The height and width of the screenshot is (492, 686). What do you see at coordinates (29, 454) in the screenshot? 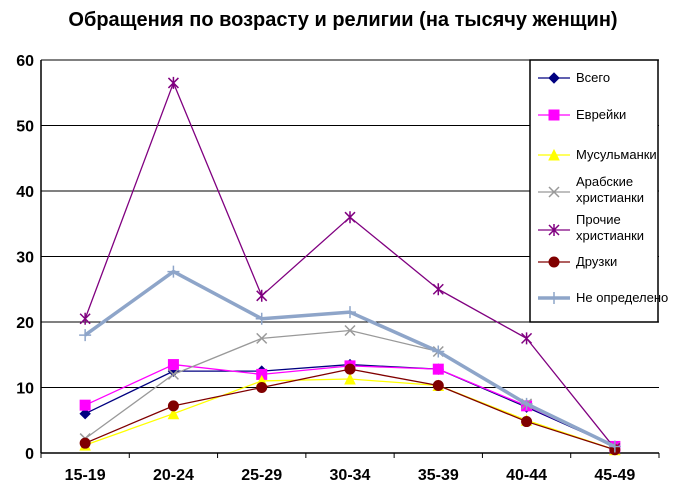
I see `y-tick-label-0: 0` at bounding box center [29, 454].